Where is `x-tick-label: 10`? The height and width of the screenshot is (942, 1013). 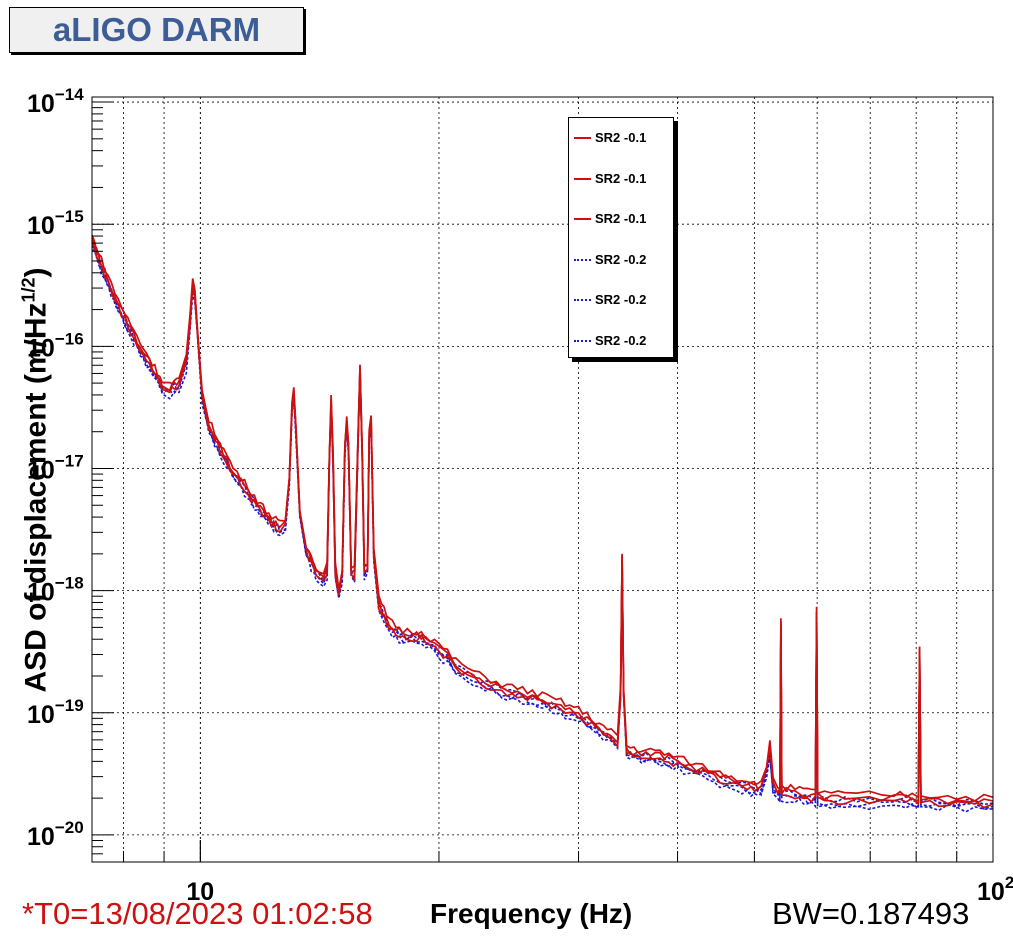
x-tick-label: 10 is located at coordinates (200, 892).